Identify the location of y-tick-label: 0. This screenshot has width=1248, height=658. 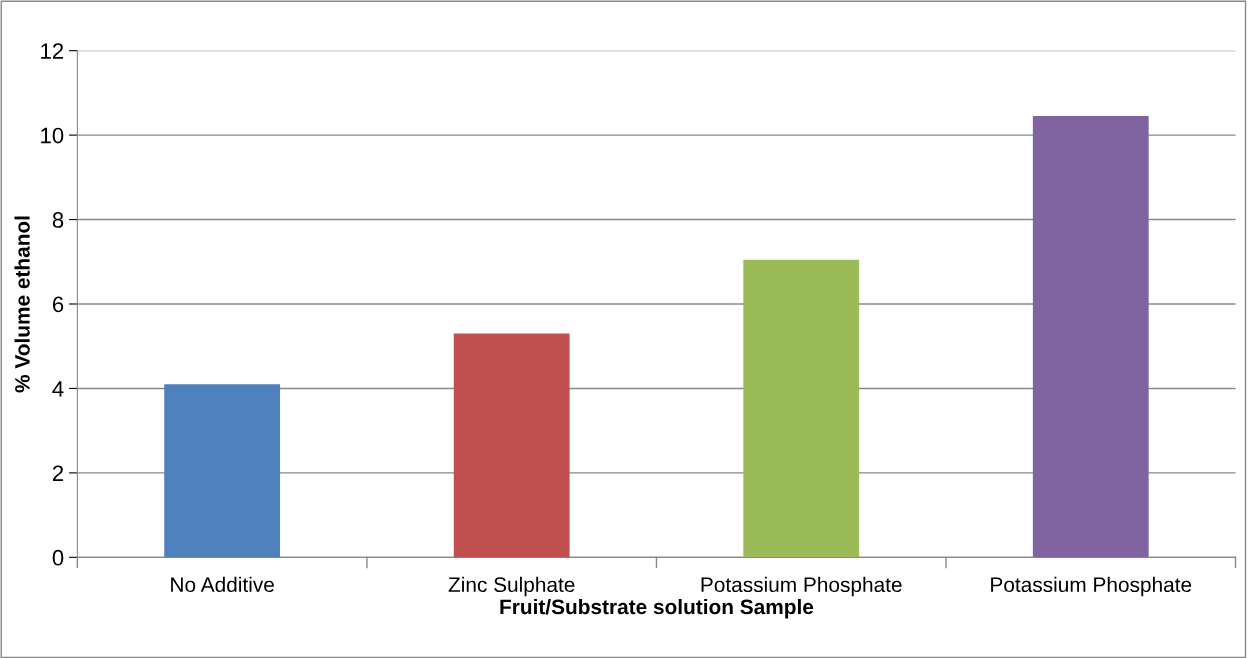
(58, 557).